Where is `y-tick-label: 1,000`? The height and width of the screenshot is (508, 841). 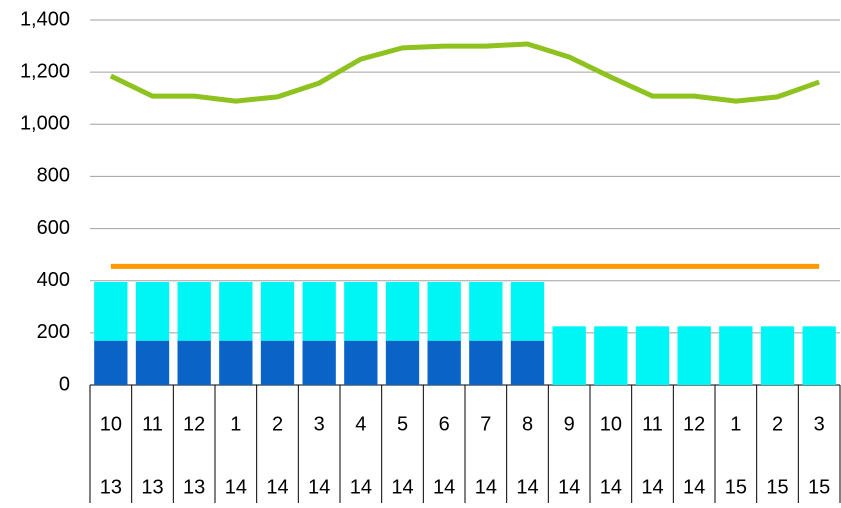
y-tick-label: 1,000 is located at coordinates (45, 124).